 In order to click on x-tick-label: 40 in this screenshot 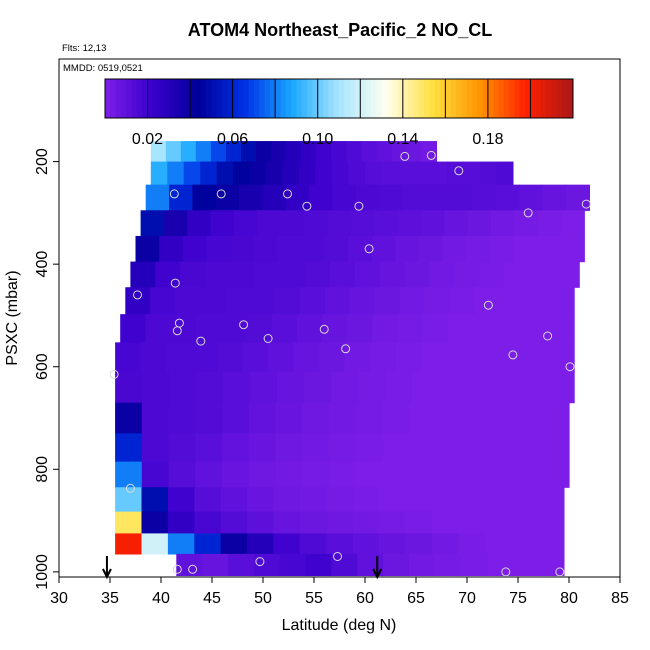, I will do `click(161, 598)`.